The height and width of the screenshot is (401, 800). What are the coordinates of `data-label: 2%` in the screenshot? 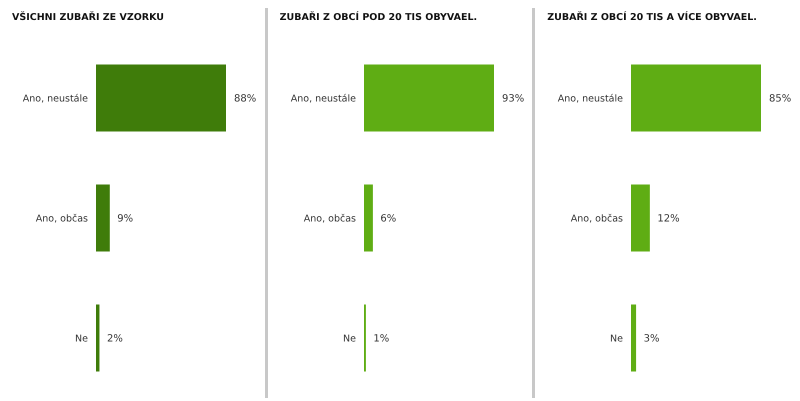 It's located at (114, 339).